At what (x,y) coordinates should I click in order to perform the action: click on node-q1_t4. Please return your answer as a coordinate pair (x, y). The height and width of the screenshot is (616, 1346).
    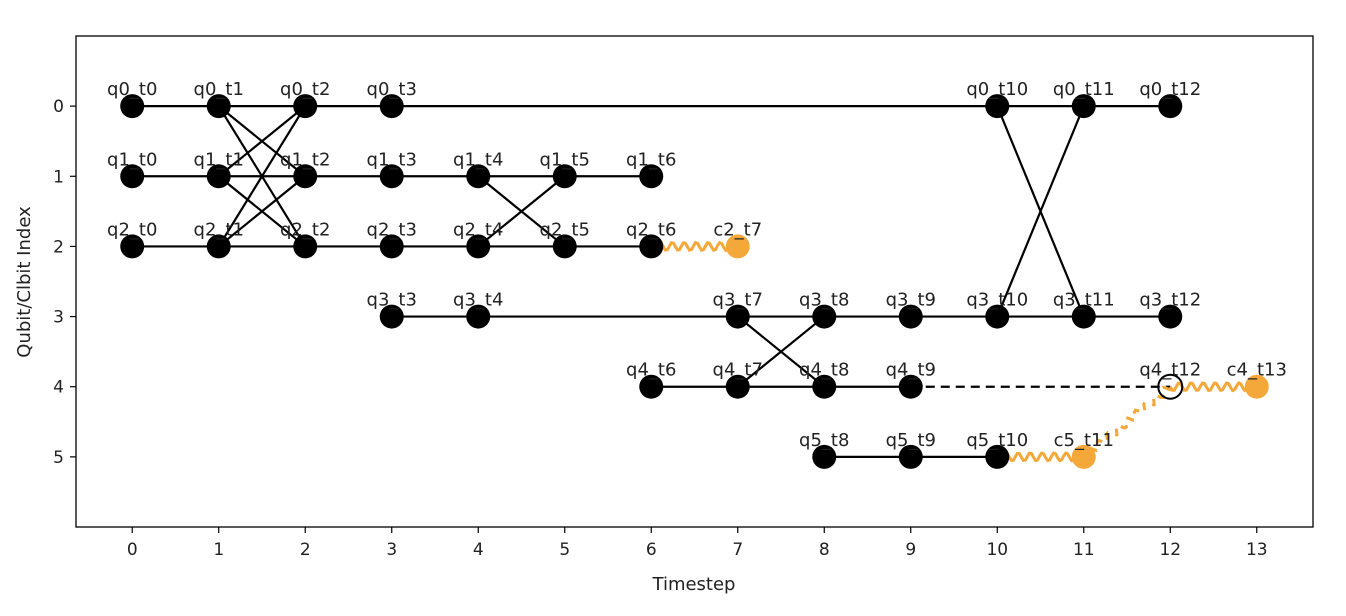
    Looking at the image, I should click on (478, 176).